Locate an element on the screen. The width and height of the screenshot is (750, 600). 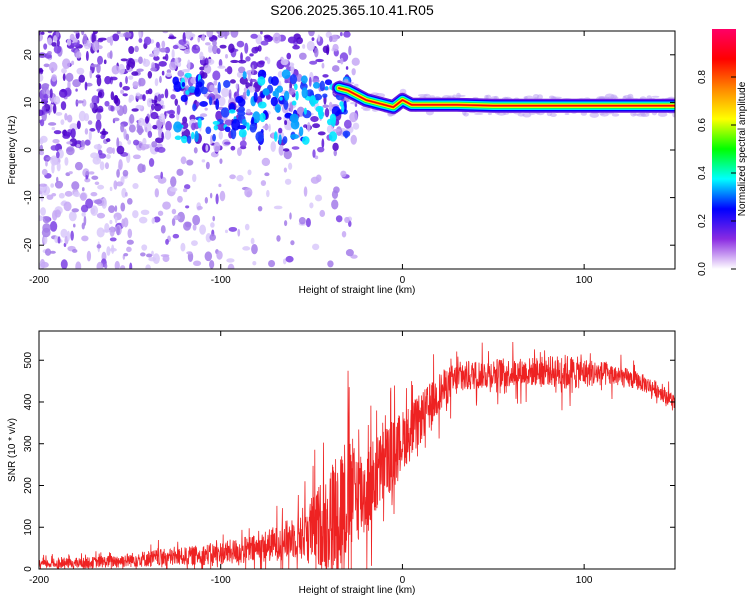
y-tick-label: 10 is located at coordinates (28, 102).